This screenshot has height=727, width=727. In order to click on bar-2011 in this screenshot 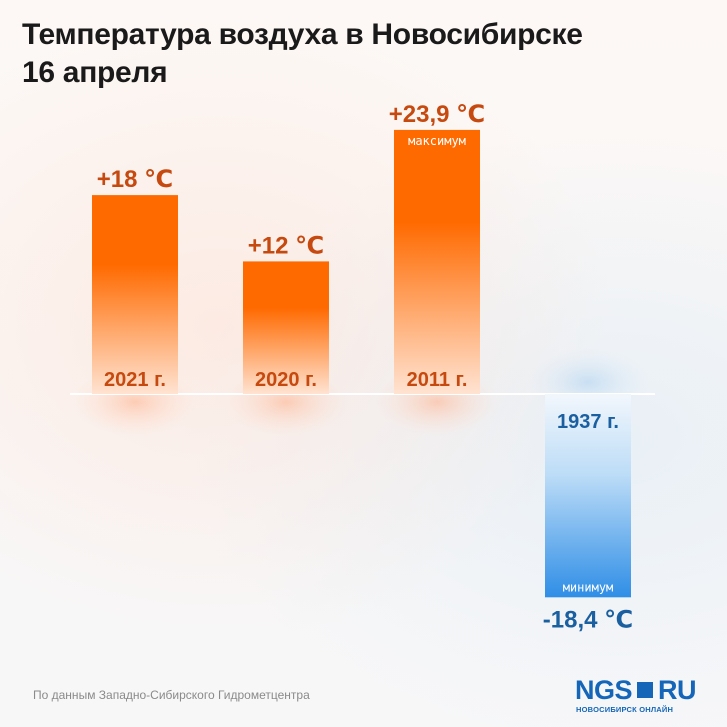, I will do `click(437, 261)`.